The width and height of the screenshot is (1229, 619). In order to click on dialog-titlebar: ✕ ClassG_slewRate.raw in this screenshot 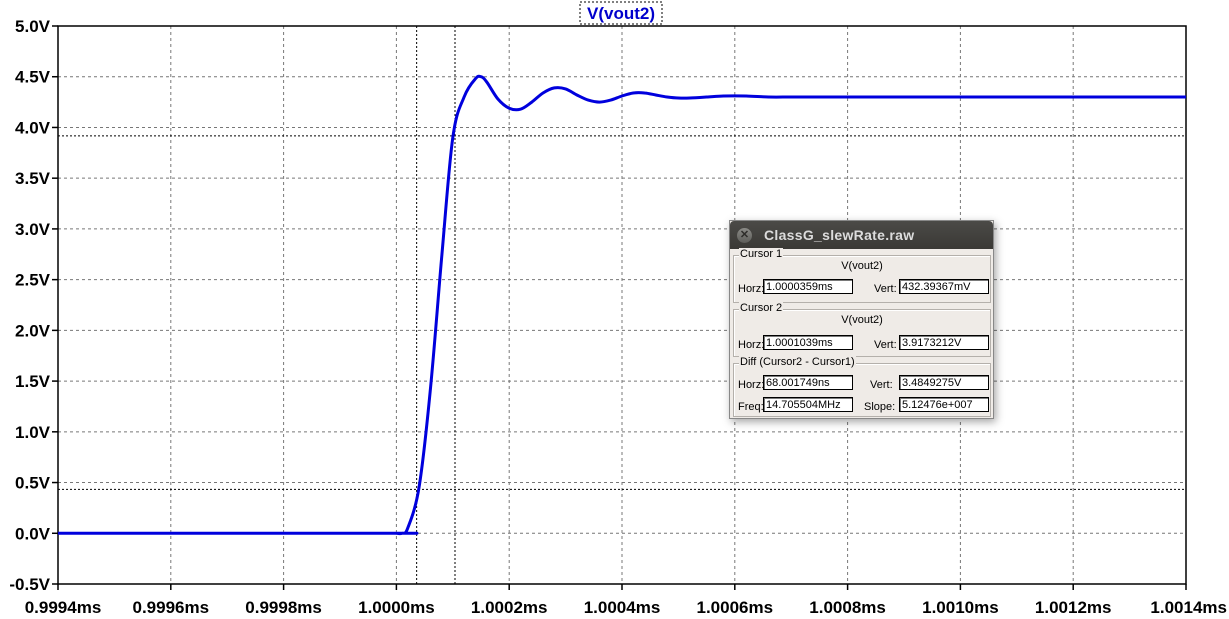, I will do `click(861, 235)`.